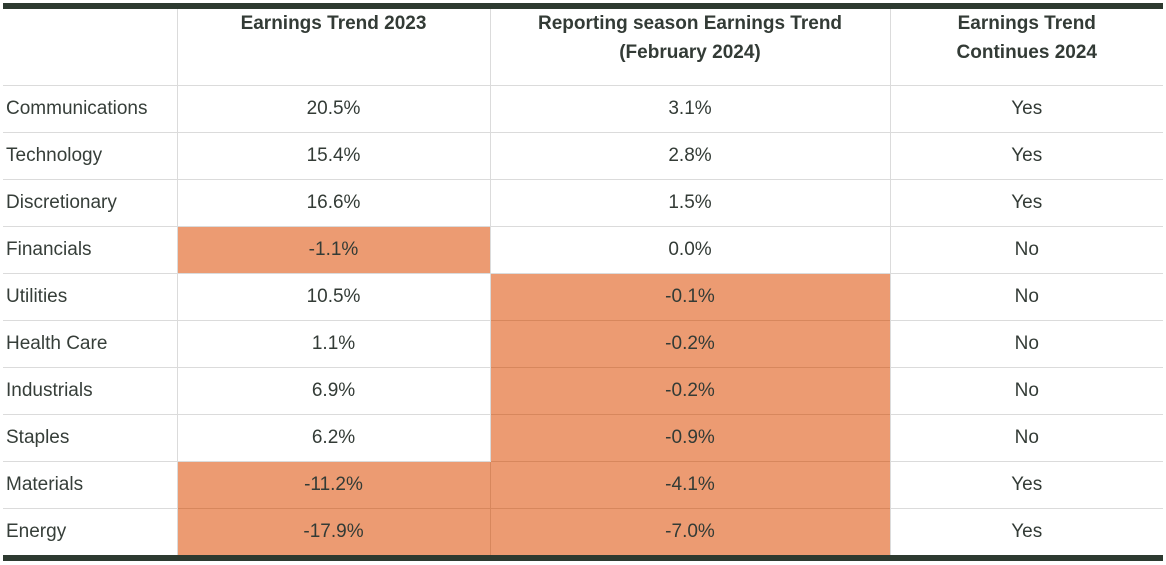 The image size is (1166, 565). Describe the element at coordinates (333, 390) in the screenshot. I see `trend-2023-cell: 6.9%` at that location.